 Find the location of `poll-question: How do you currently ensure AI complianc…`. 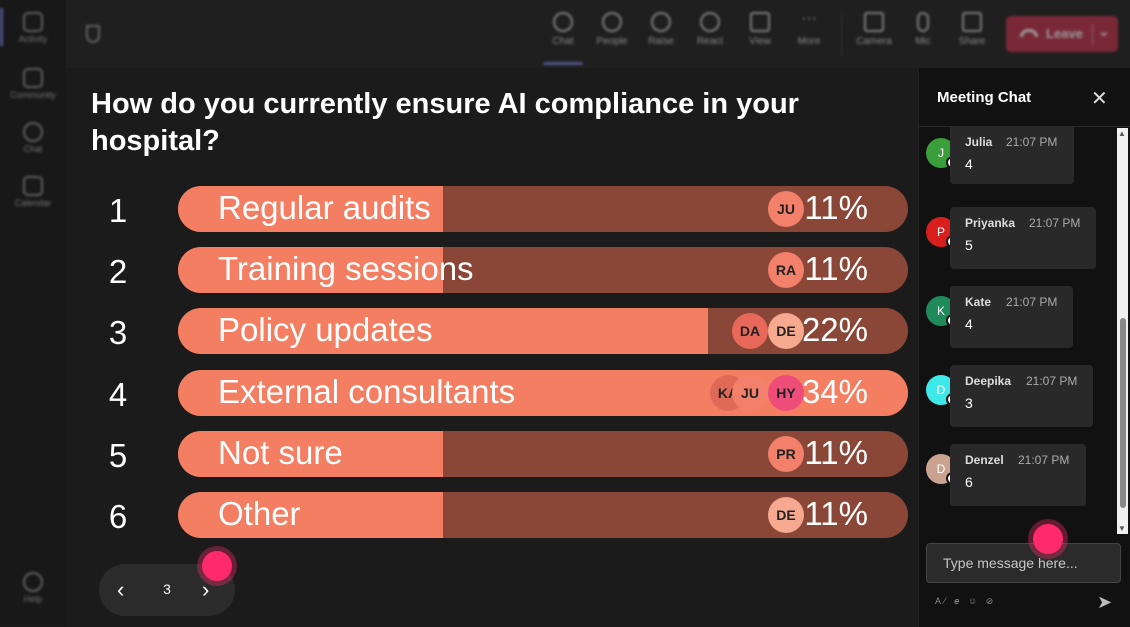

poll-question: How do you currently ensure AI complianc… is located at coordinates (445, 122).